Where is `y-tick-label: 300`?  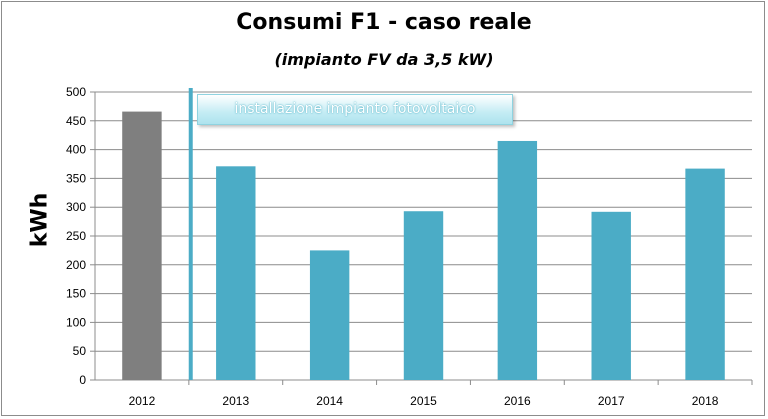
y-tick-label: 300 is located at coordinates (76, 207).